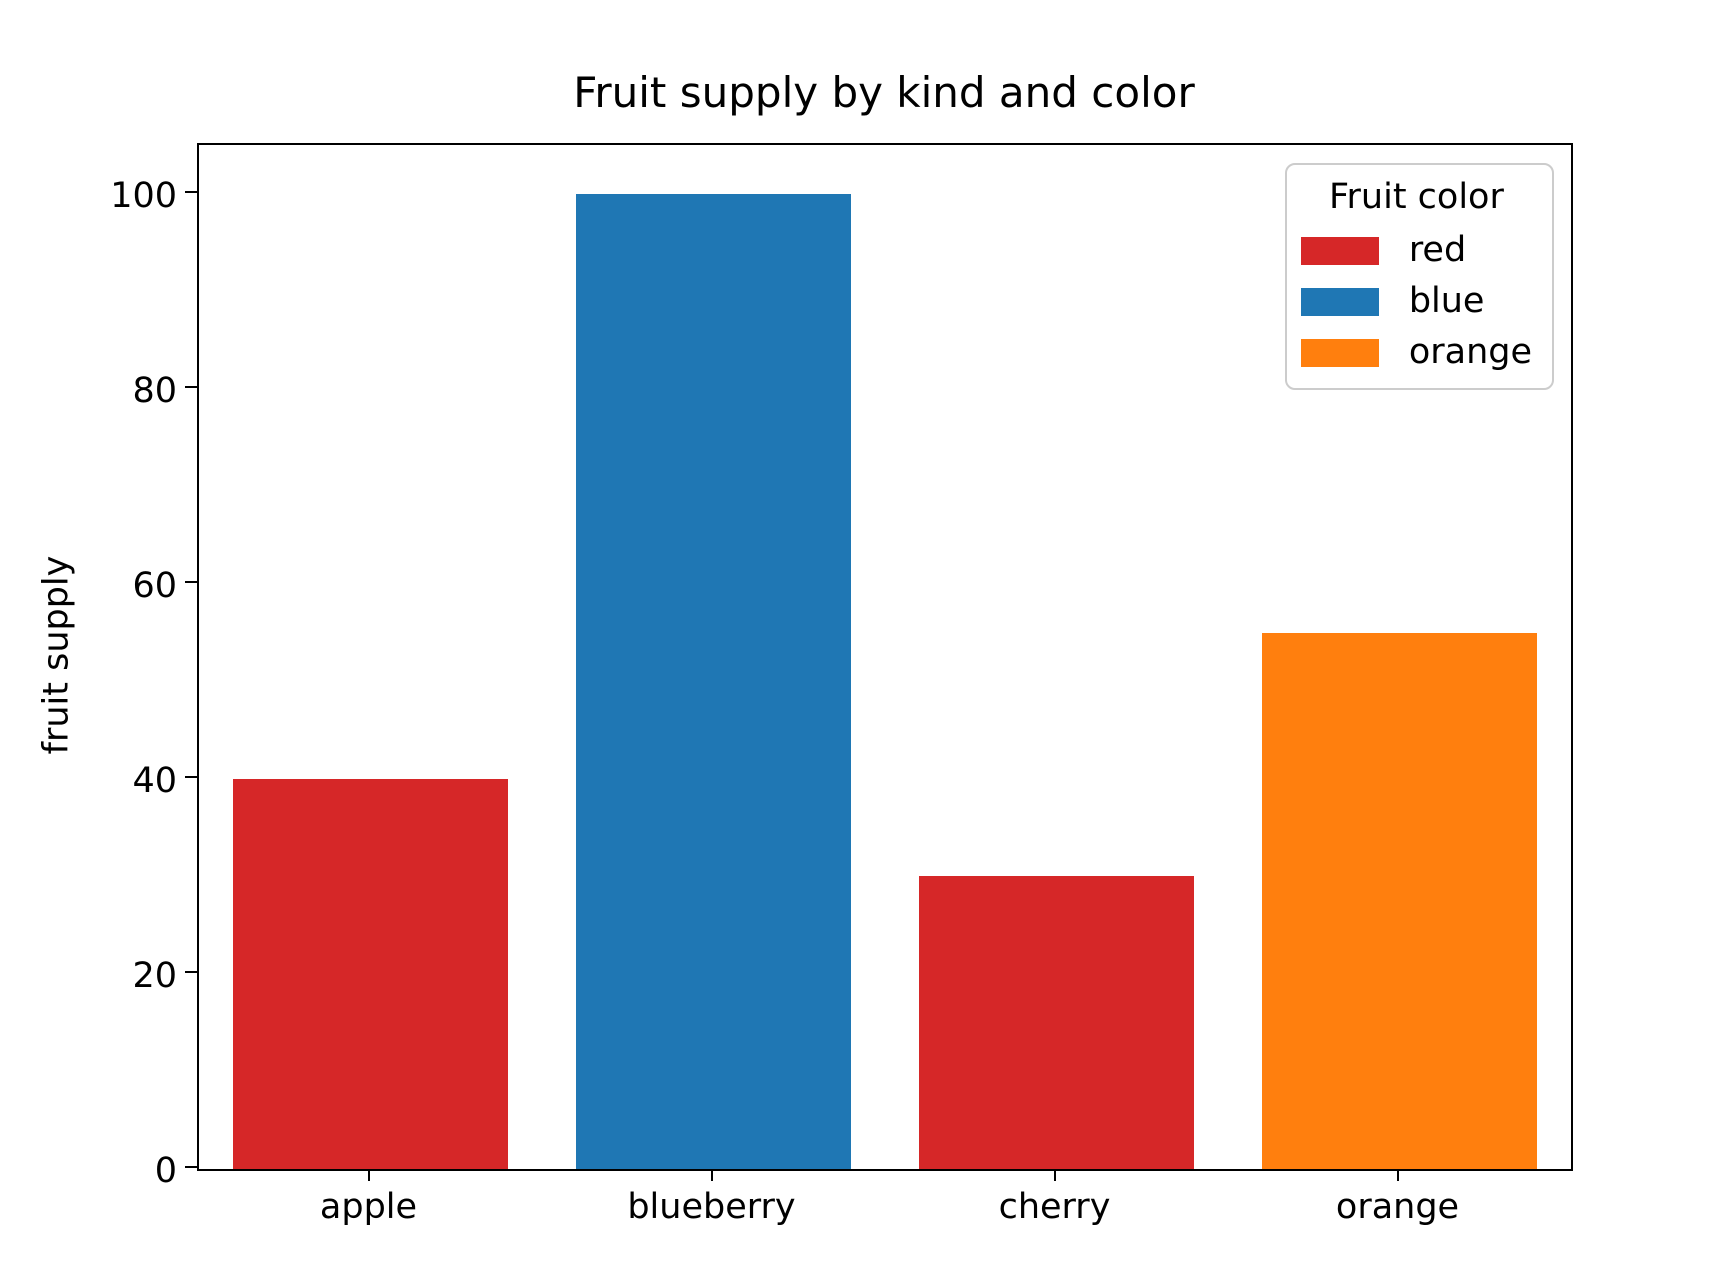 The width and height of the screenshot is (1729, 1277). Describe the element at coordinates (1470, 352) in the screenshot. I see `legend-label: orange` at that location.